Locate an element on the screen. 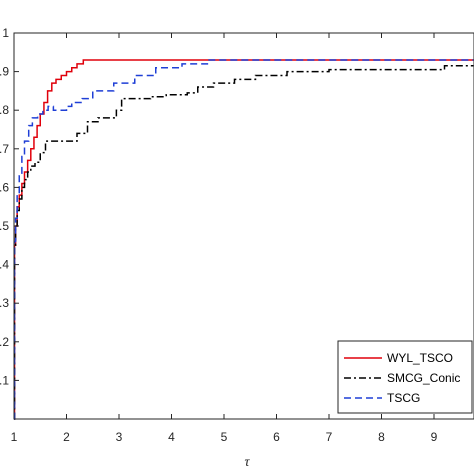 This screenshot has height=474, width=474. y-tick-label: .3 is located at coordinates (4, 303).